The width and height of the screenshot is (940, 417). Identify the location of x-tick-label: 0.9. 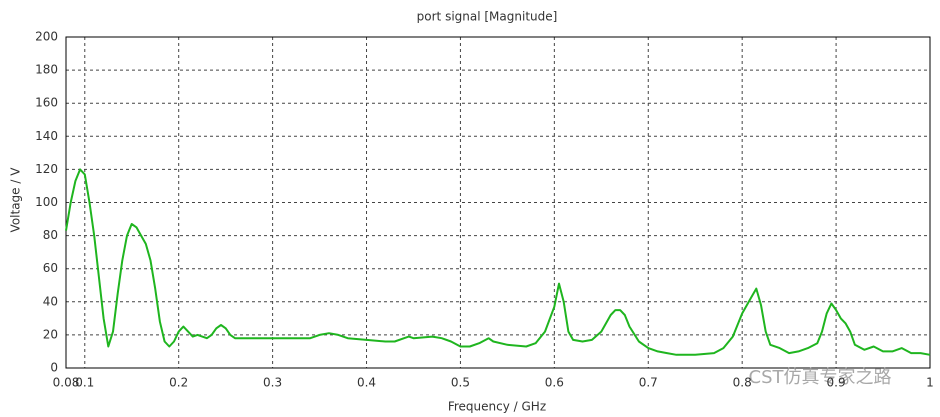
(836, 383).